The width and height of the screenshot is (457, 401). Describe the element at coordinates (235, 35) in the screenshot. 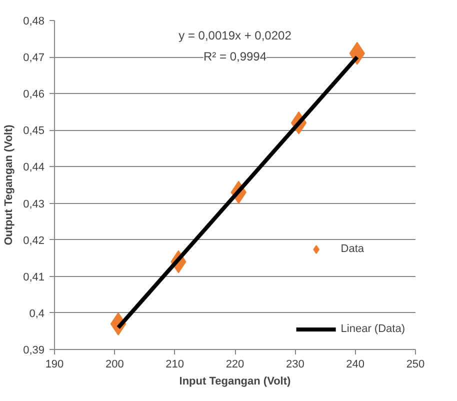

I see `annotation: y = 0,0019x + 0,0202` at that location.